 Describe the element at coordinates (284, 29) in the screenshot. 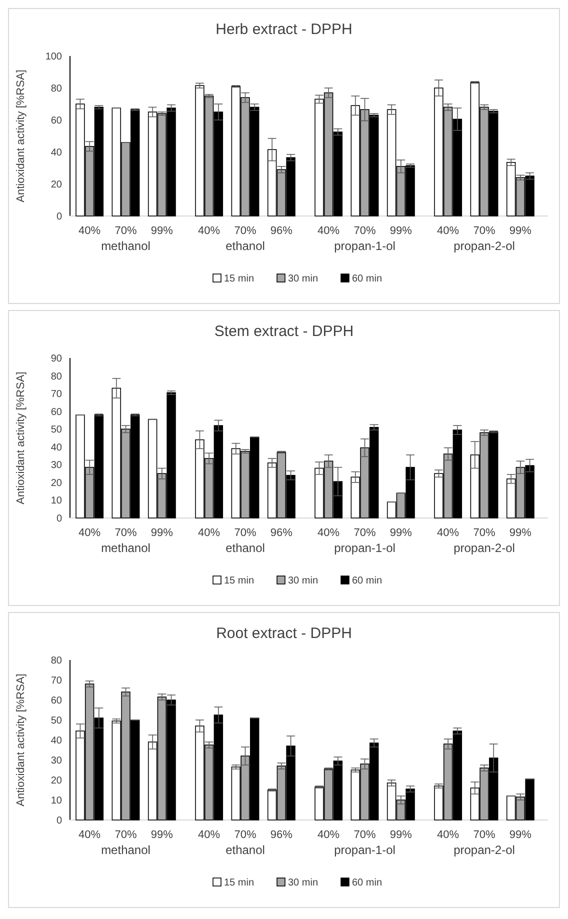

I see `chart-title: Herb extract - DPPH` at that location.